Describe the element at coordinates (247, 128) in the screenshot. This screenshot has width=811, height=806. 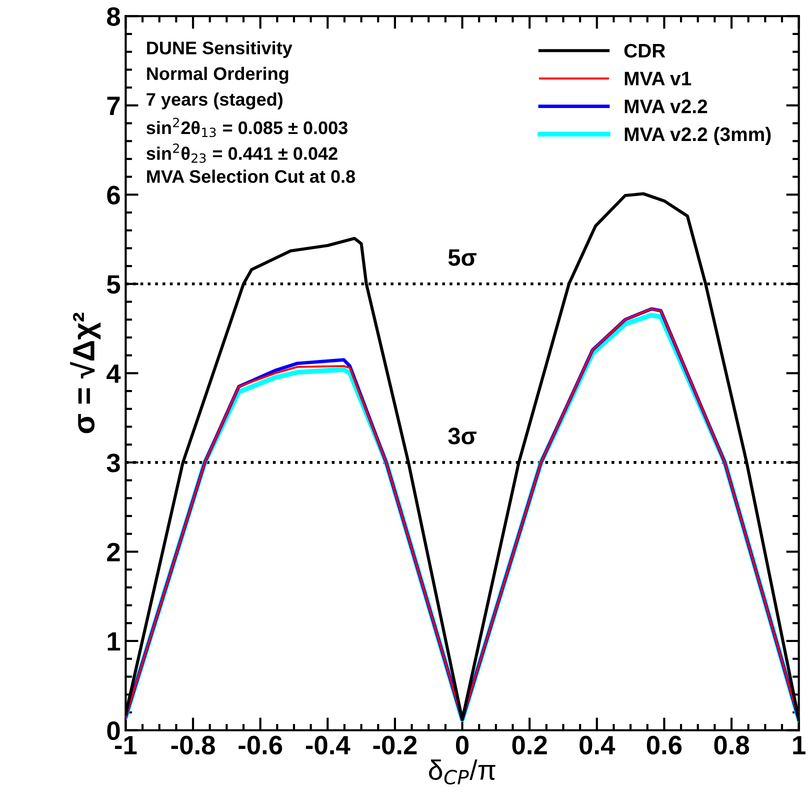
I see `annotation: sin$^{2}$2θ$_{13}$ = 0.085 ± 0.003` at that location.